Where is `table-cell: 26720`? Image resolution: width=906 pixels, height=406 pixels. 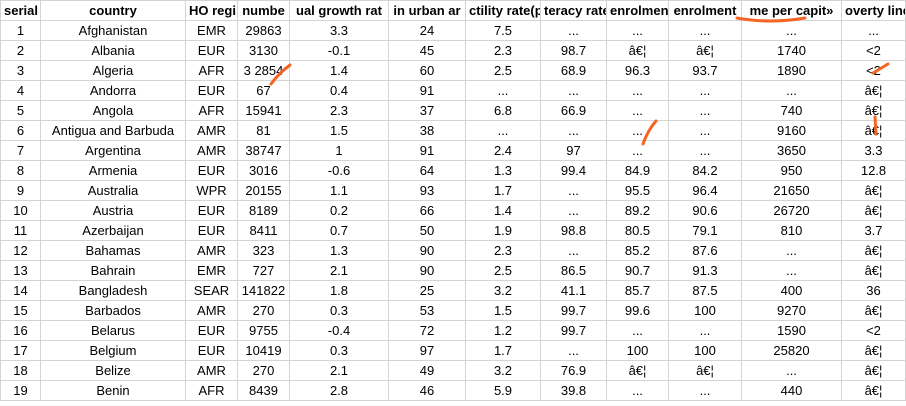
table-cell: 26720 is located at coordinates (791, 210).